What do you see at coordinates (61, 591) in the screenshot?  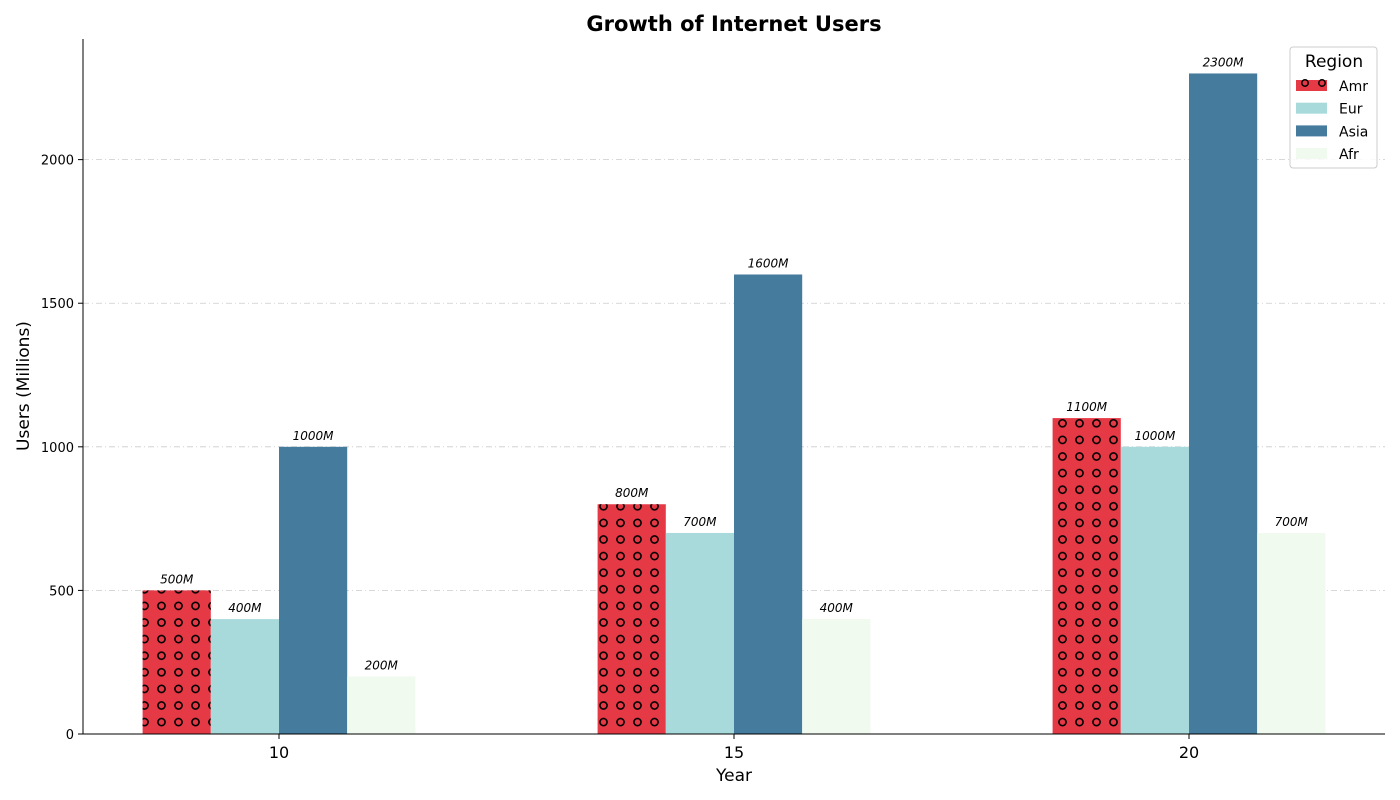 I see `y-tick-label: 500` at bounding box center [61, 591].